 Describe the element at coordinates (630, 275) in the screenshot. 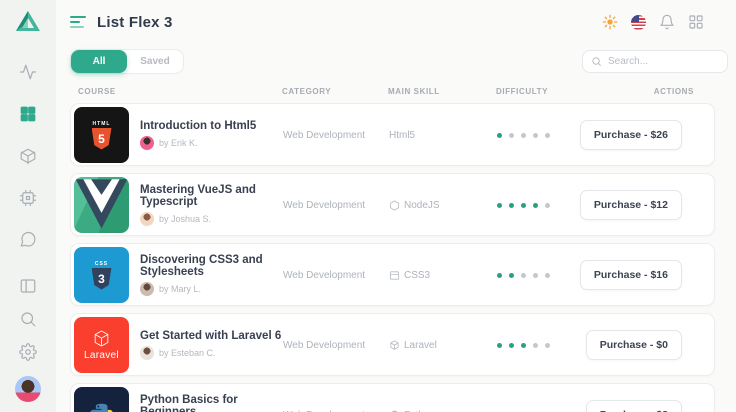

I see `purchase-button: Purchase - $16` at that location.